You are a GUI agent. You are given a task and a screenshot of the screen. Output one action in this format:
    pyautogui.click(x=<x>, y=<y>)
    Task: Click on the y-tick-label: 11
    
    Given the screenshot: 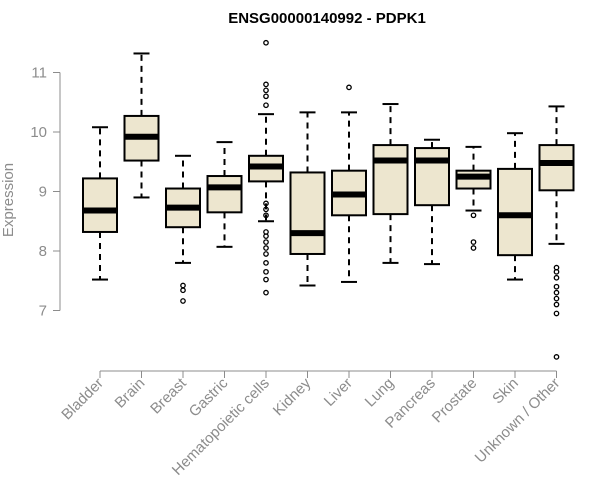 What is the action you would take?
    pyautogui.click(x=39, y=73)
    